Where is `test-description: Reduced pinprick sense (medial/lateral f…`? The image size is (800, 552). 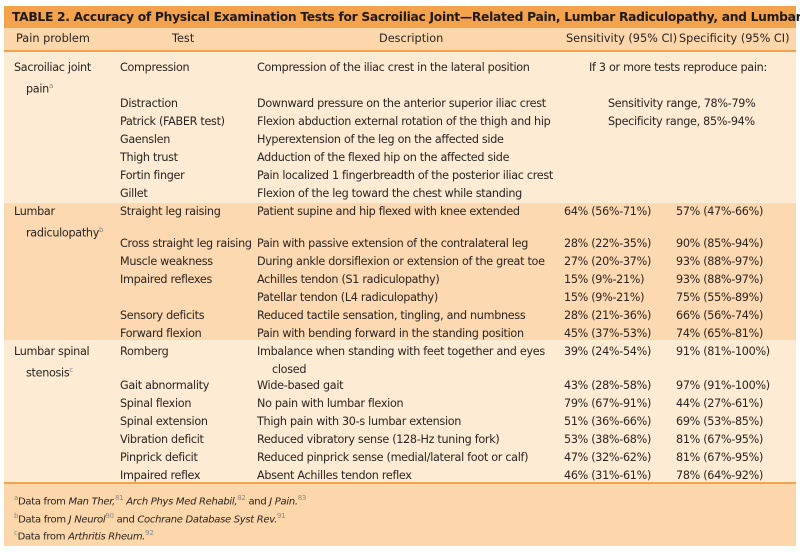
test-description: Reduced pinprick sense (medial/lateral f… is located at coordinates (393, 457).